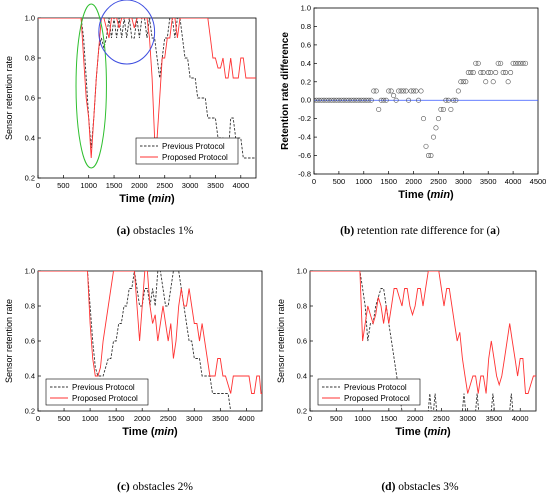 Image resolution: width=550 pixels, height=500 pixels. I want to click on series-line-proposed-protocol, so click(150, 332).